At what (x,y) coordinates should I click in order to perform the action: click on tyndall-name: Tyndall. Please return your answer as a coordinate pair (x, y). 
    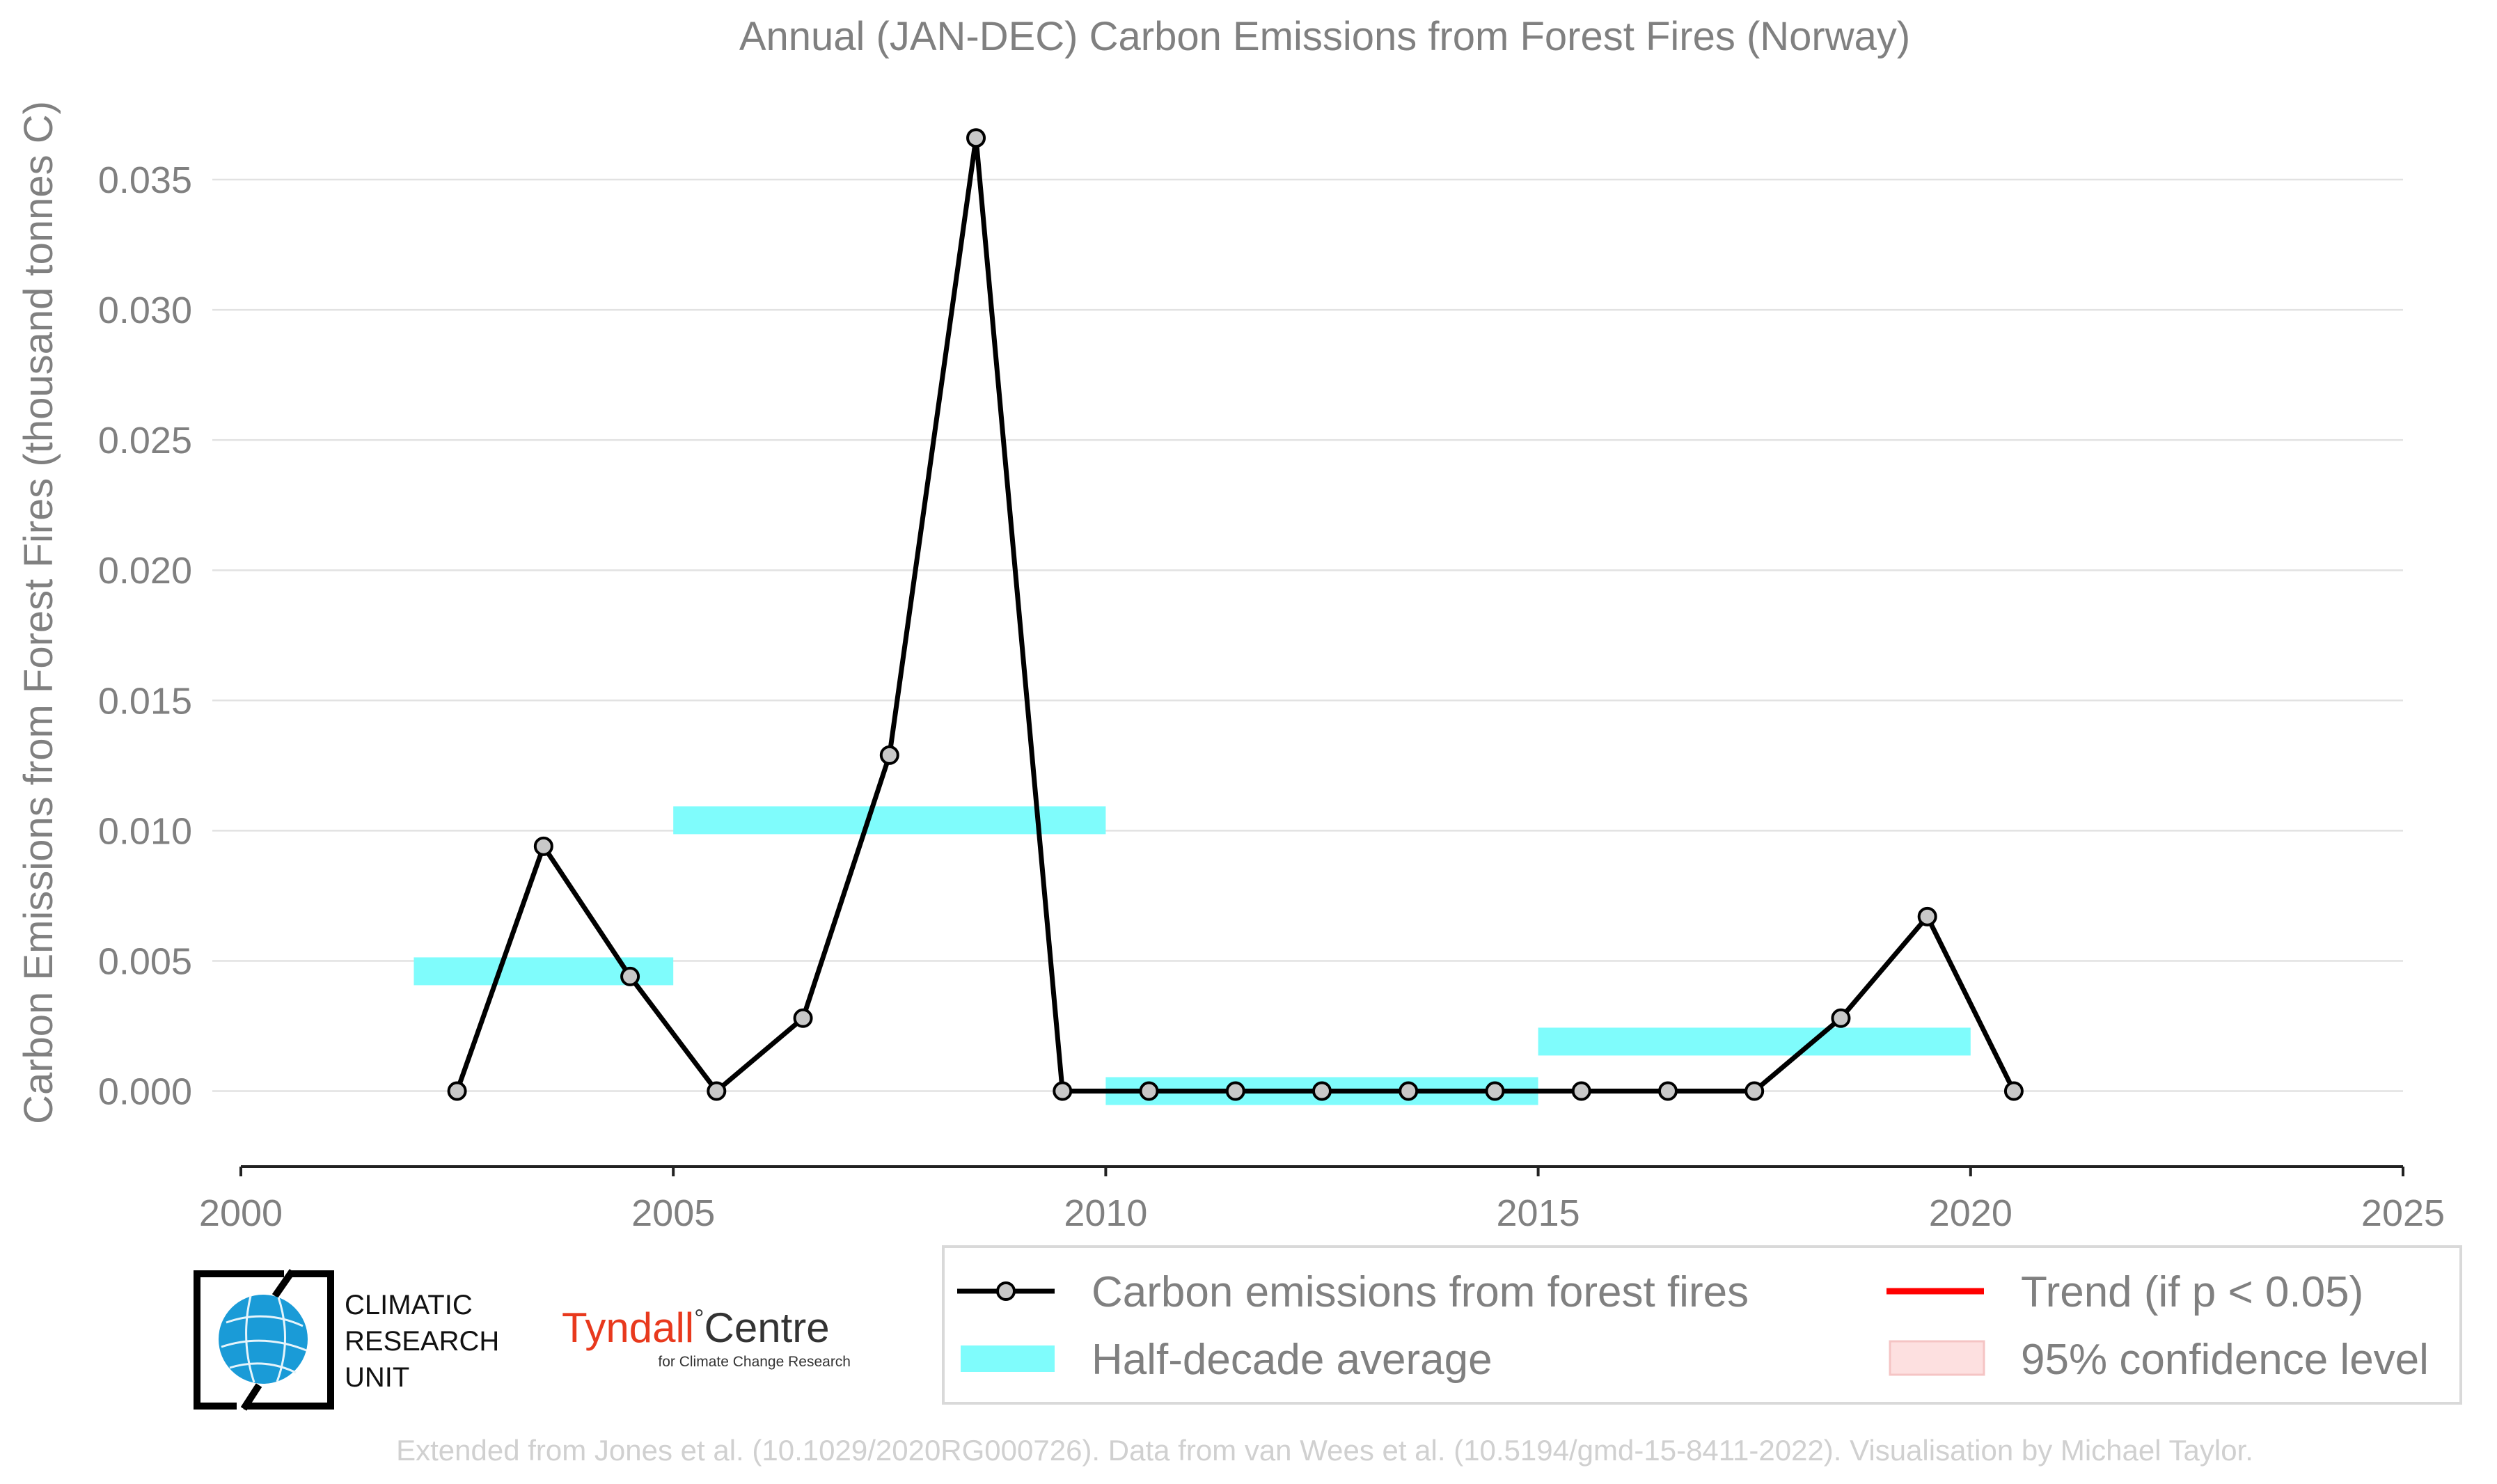
    Looking at the image, I should click on (628, 1327).